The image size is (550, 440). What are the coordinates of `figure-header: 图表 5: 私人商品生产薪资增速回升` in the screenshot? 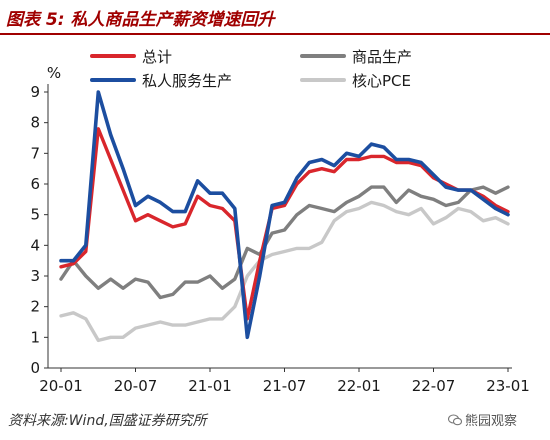 It's located at (275, 15).